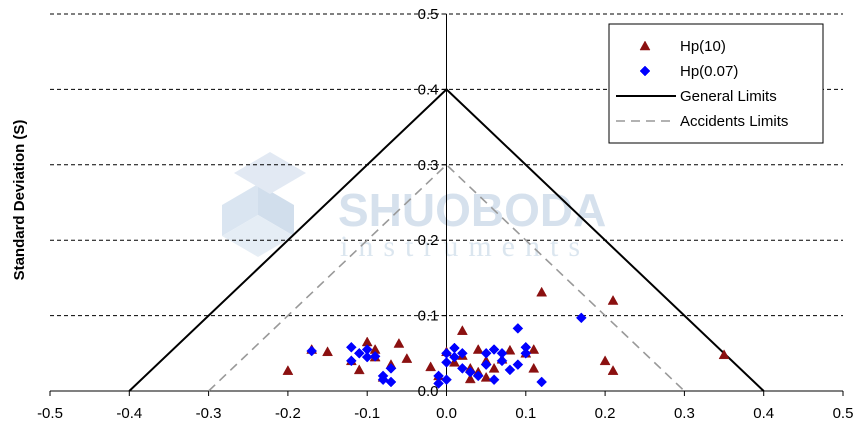  Describe the element at coordinates (428, 316) in the screenshot. I see `y-tick-label: 0.1` at that location.